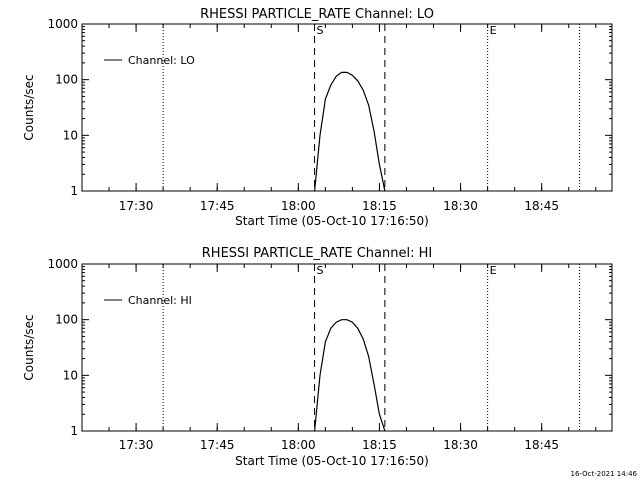 Image resolution: width=640 pixels, height=480 pixels. What do you see at coordinates (160, 300) in the screenshot?
I see `legend-entry: Channel: HI` at bounding box center [160, 300].